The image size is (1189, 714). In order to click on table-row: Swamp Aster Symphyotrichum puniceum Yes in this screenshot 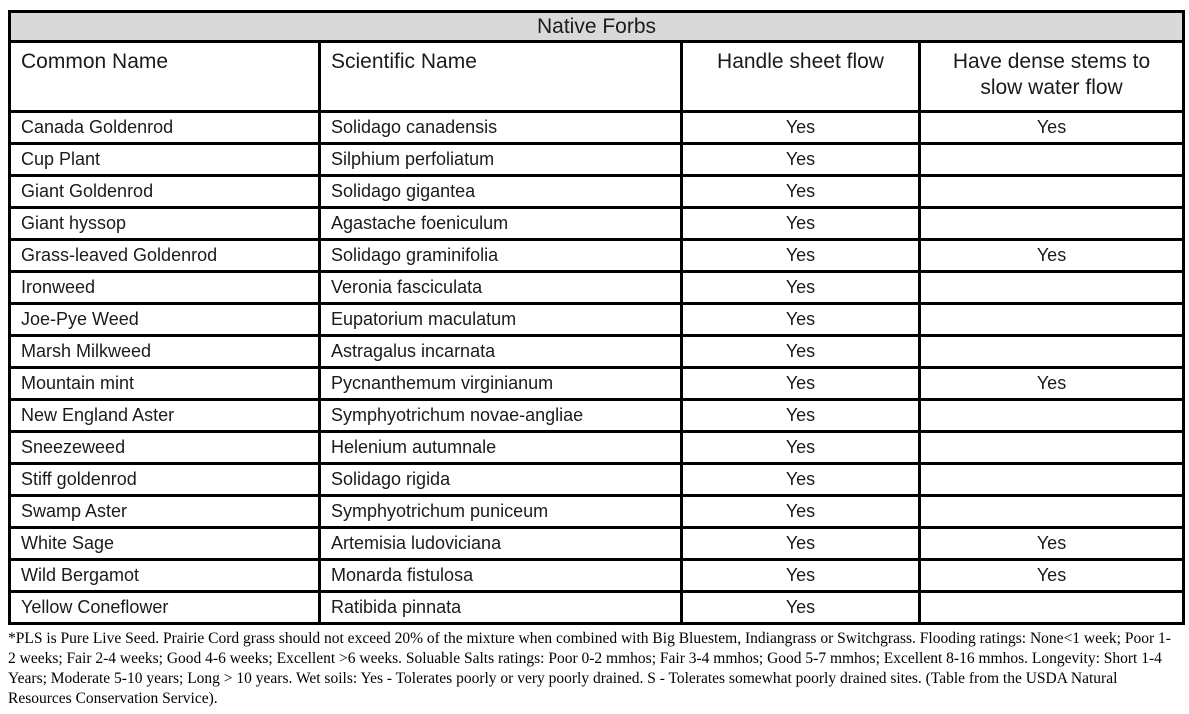, I will do `click(597, 511)`.